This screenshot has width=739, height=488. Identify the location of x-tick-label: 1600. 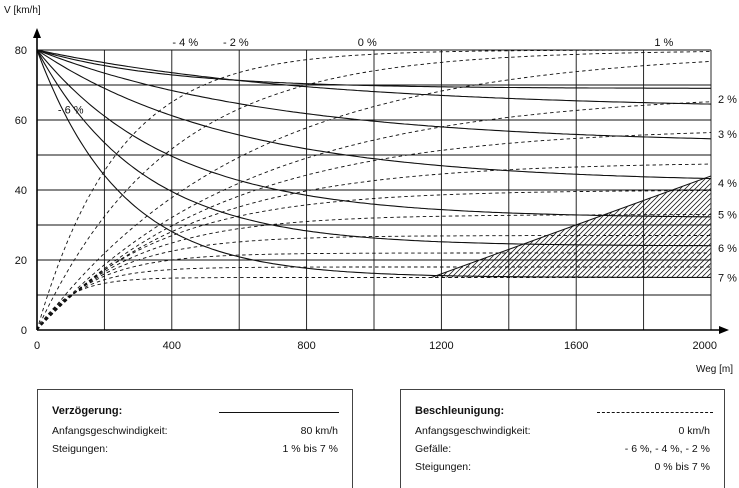
(576, 346).